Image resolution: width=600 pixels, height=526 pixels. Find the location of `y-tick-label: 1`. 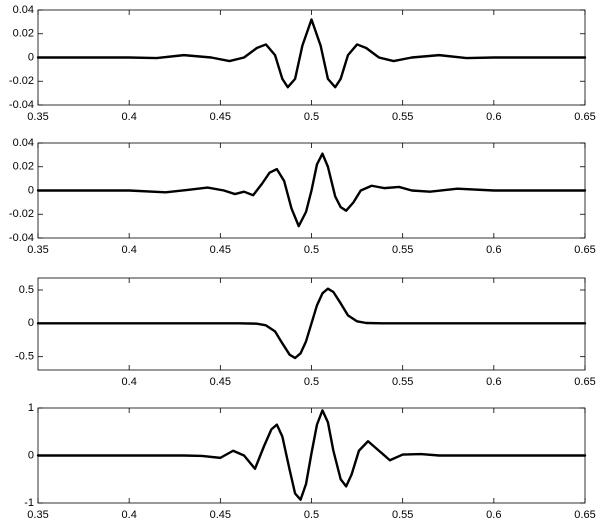

y-tick-label: 1 is located at coordinates (31, 408).